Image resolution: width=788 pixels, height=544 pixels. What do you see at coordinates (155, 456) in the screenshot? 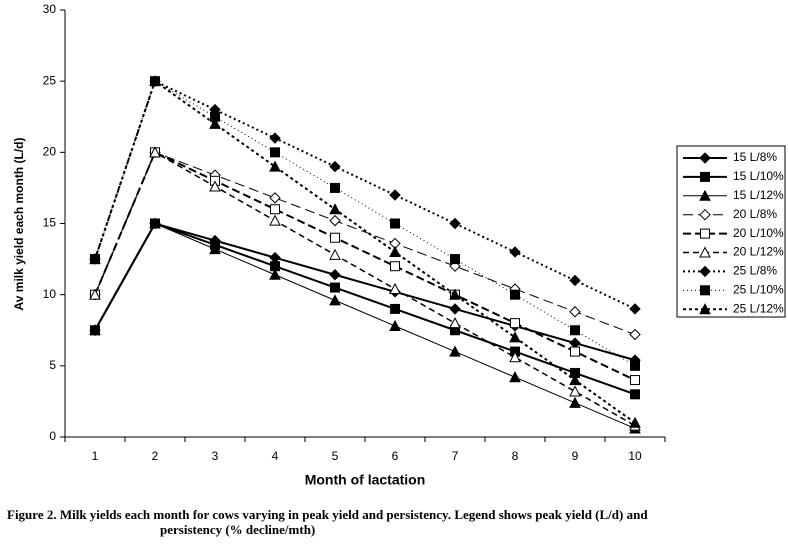
I see `x-tick-label: 2` at bounding box center [155, 456].